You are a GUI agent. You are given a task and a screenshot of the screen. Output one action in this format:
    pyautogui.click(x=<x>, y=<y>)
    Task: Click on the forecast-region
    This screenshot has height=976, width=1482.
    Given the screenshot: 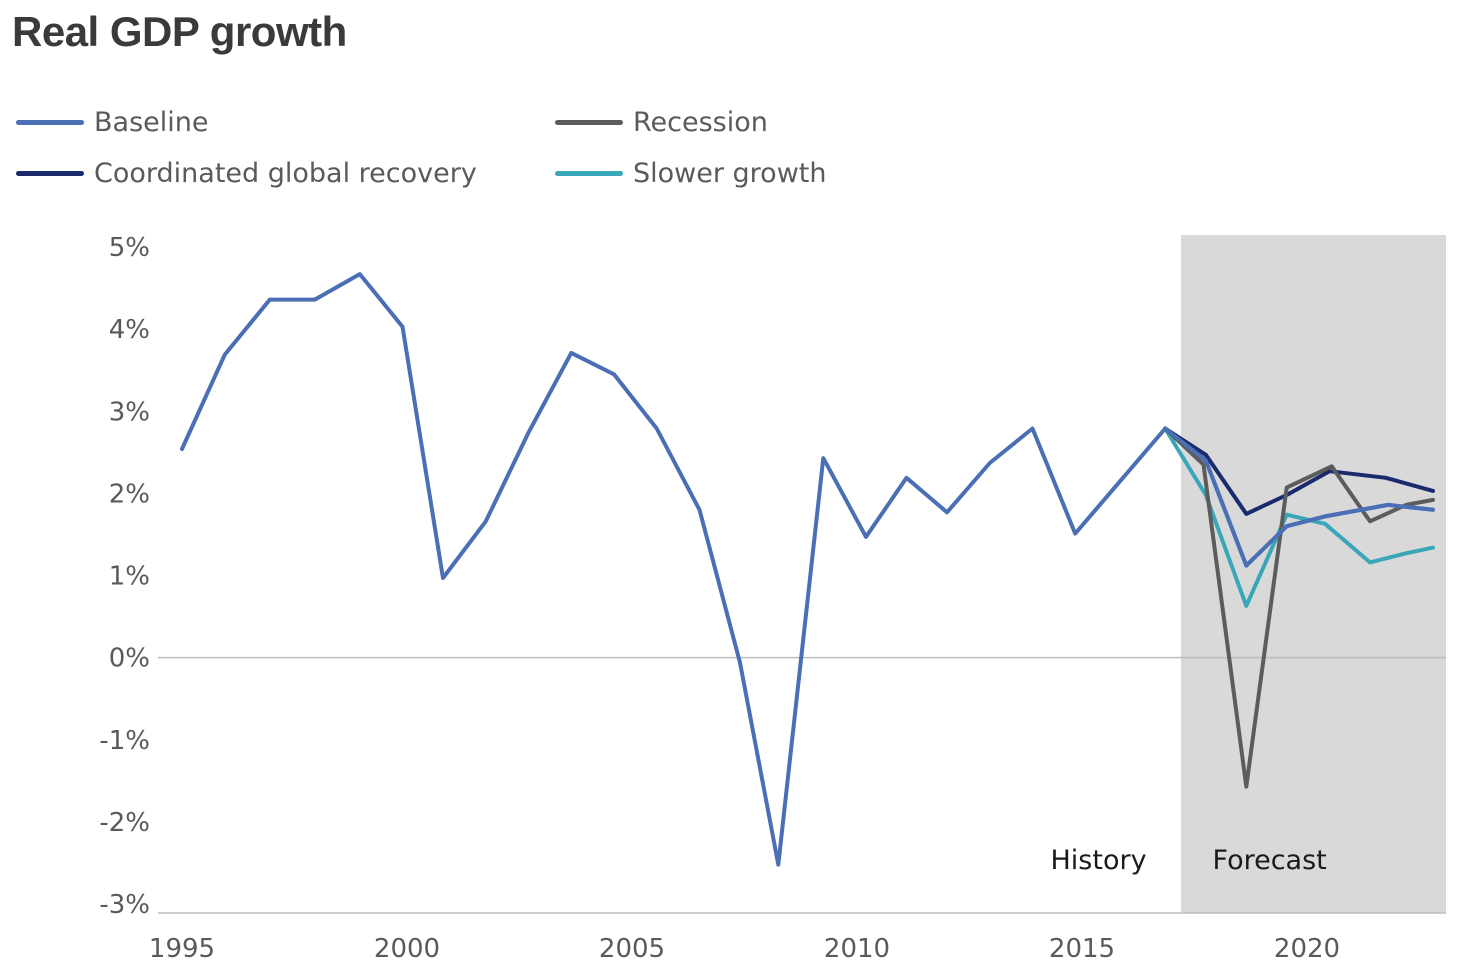 What is the action you would take?
    pyautogui.click(x=1313, y=574)
    